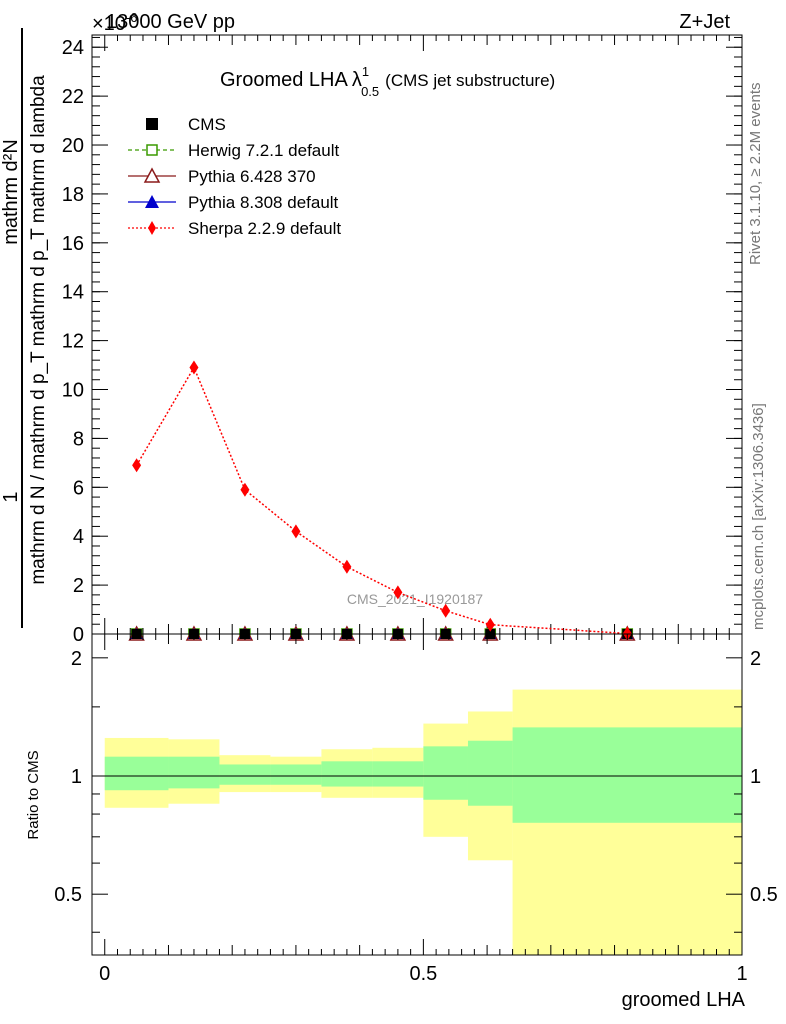  Describe the element at coordinates (11, 192) in the screenshot. I see `ylabel-top: mathrm d²N` at that location.